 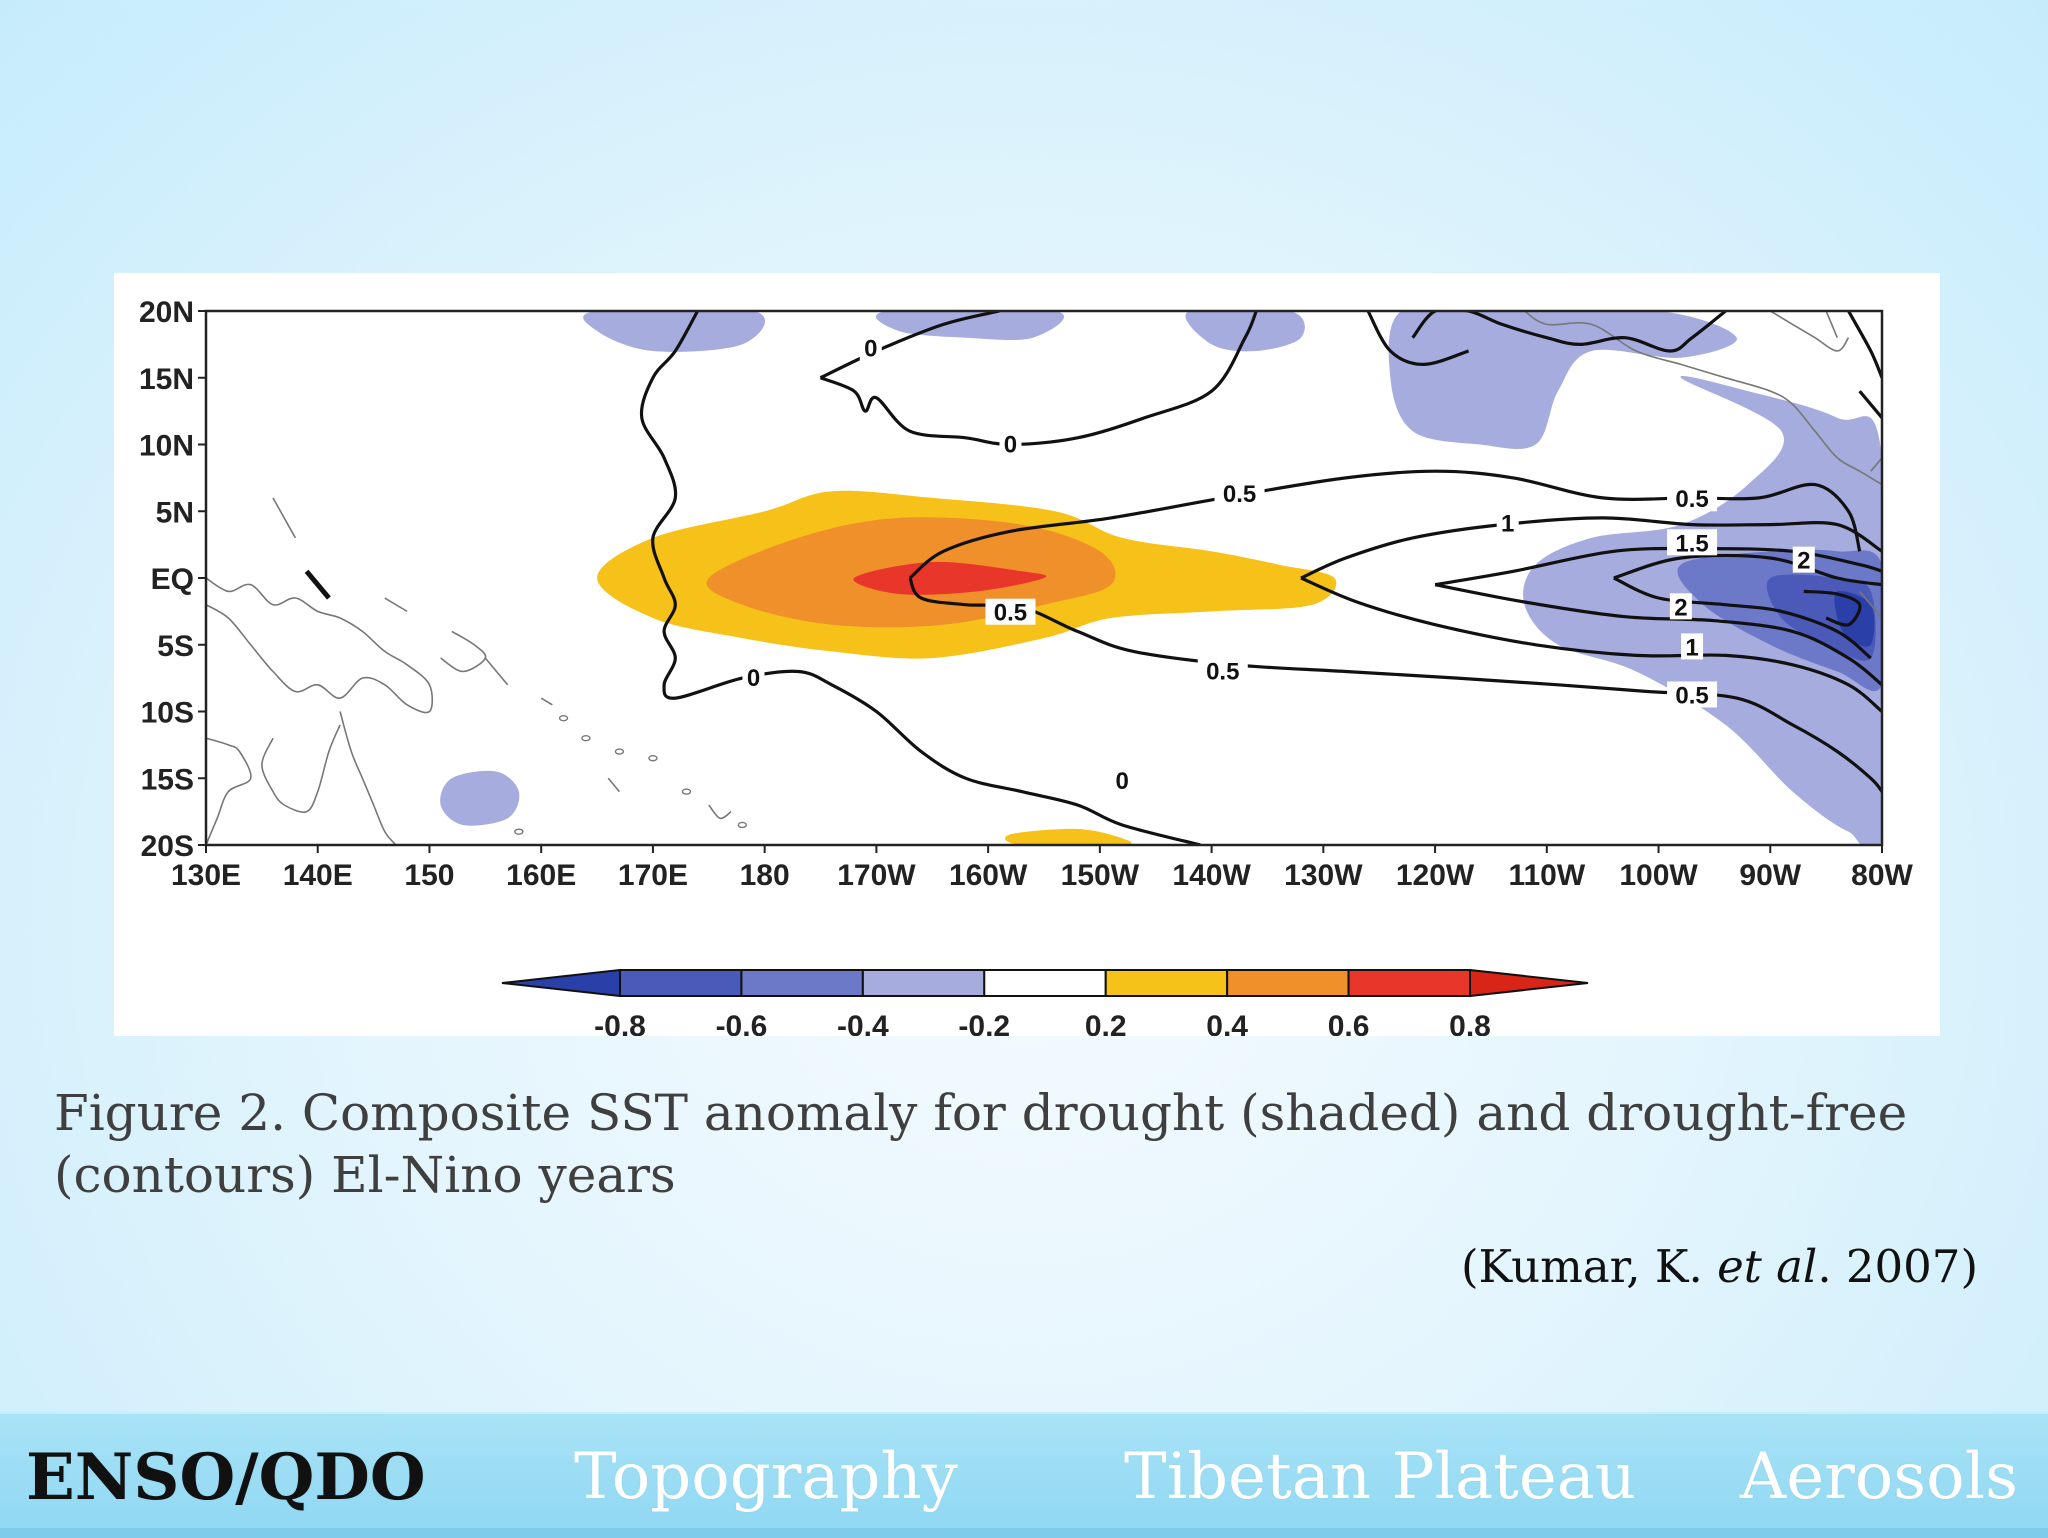 I want to click on contour-label-text-3: 0, so click(x=1122, y=781).